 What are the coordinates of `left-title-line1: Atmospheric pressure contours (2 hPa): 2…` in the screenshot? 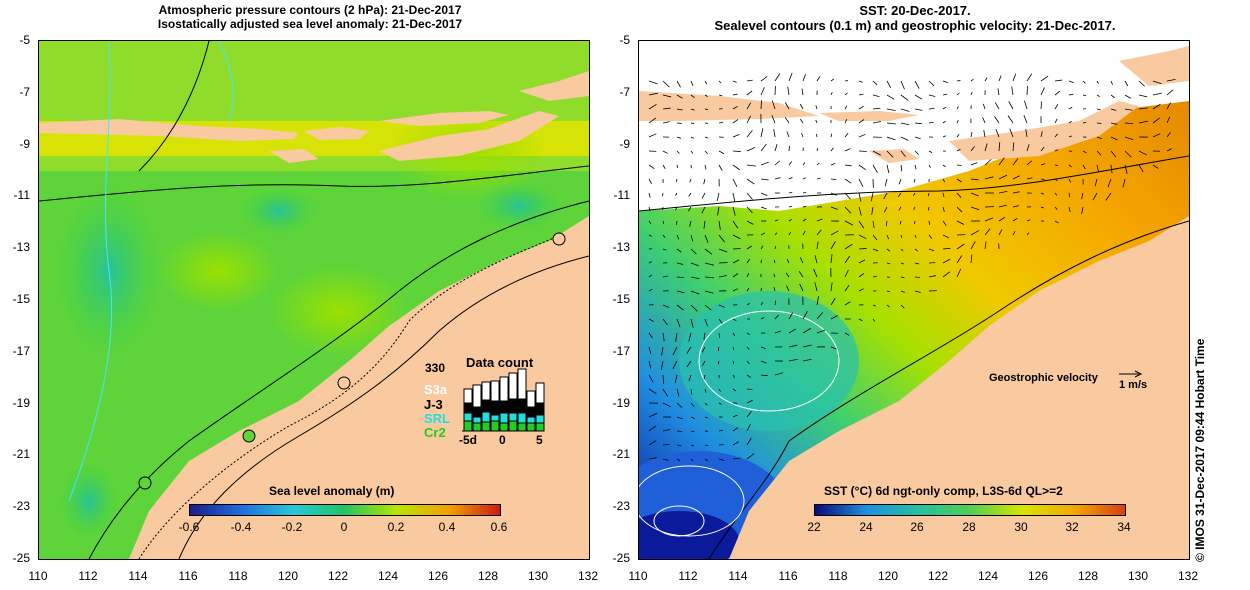 It's located at (310, 10).